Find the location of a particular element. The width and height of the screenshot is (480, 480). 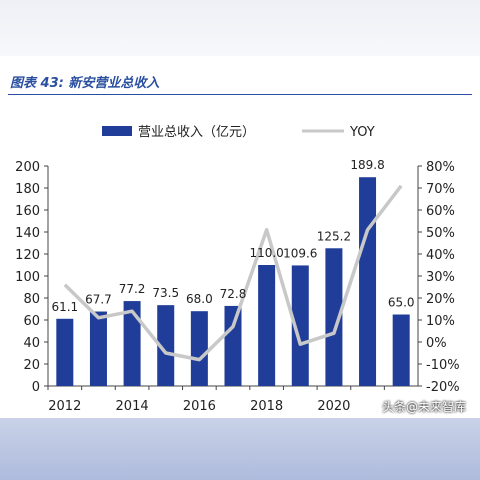

bar-value-label: 125.2 is located at coordinates (334, 236).